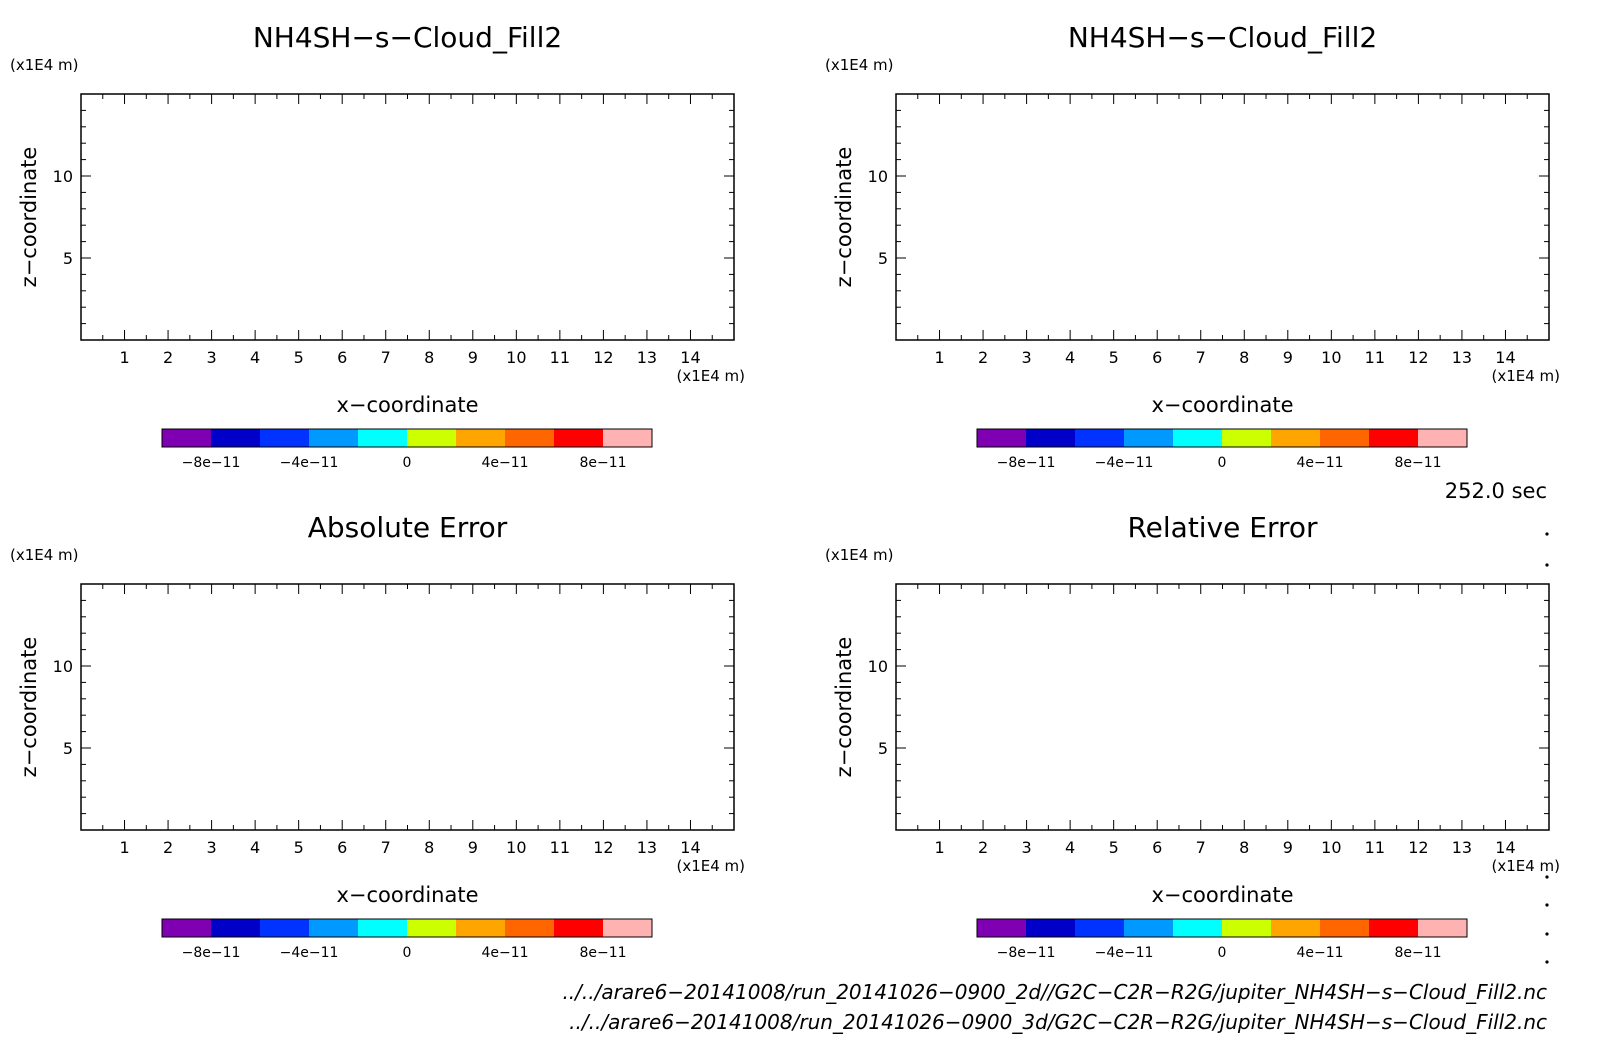 This screenshot has width=1604, height=1054. I want to click on x-tick-label: 7, so click(1201, 357).